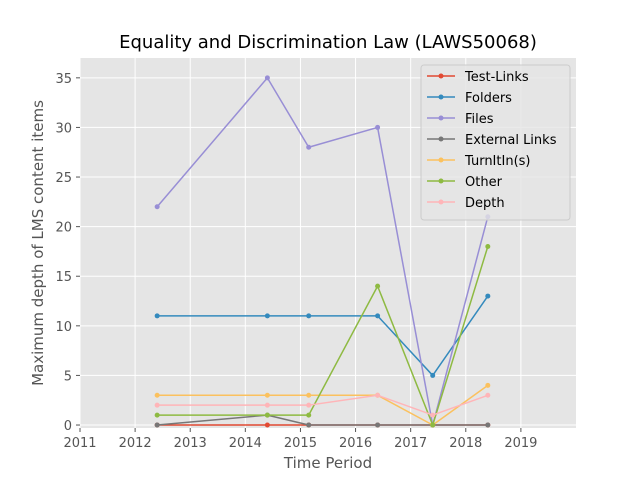 This screenshot has width=640, height=480. I want to click on series-depth, so click(322, 405).